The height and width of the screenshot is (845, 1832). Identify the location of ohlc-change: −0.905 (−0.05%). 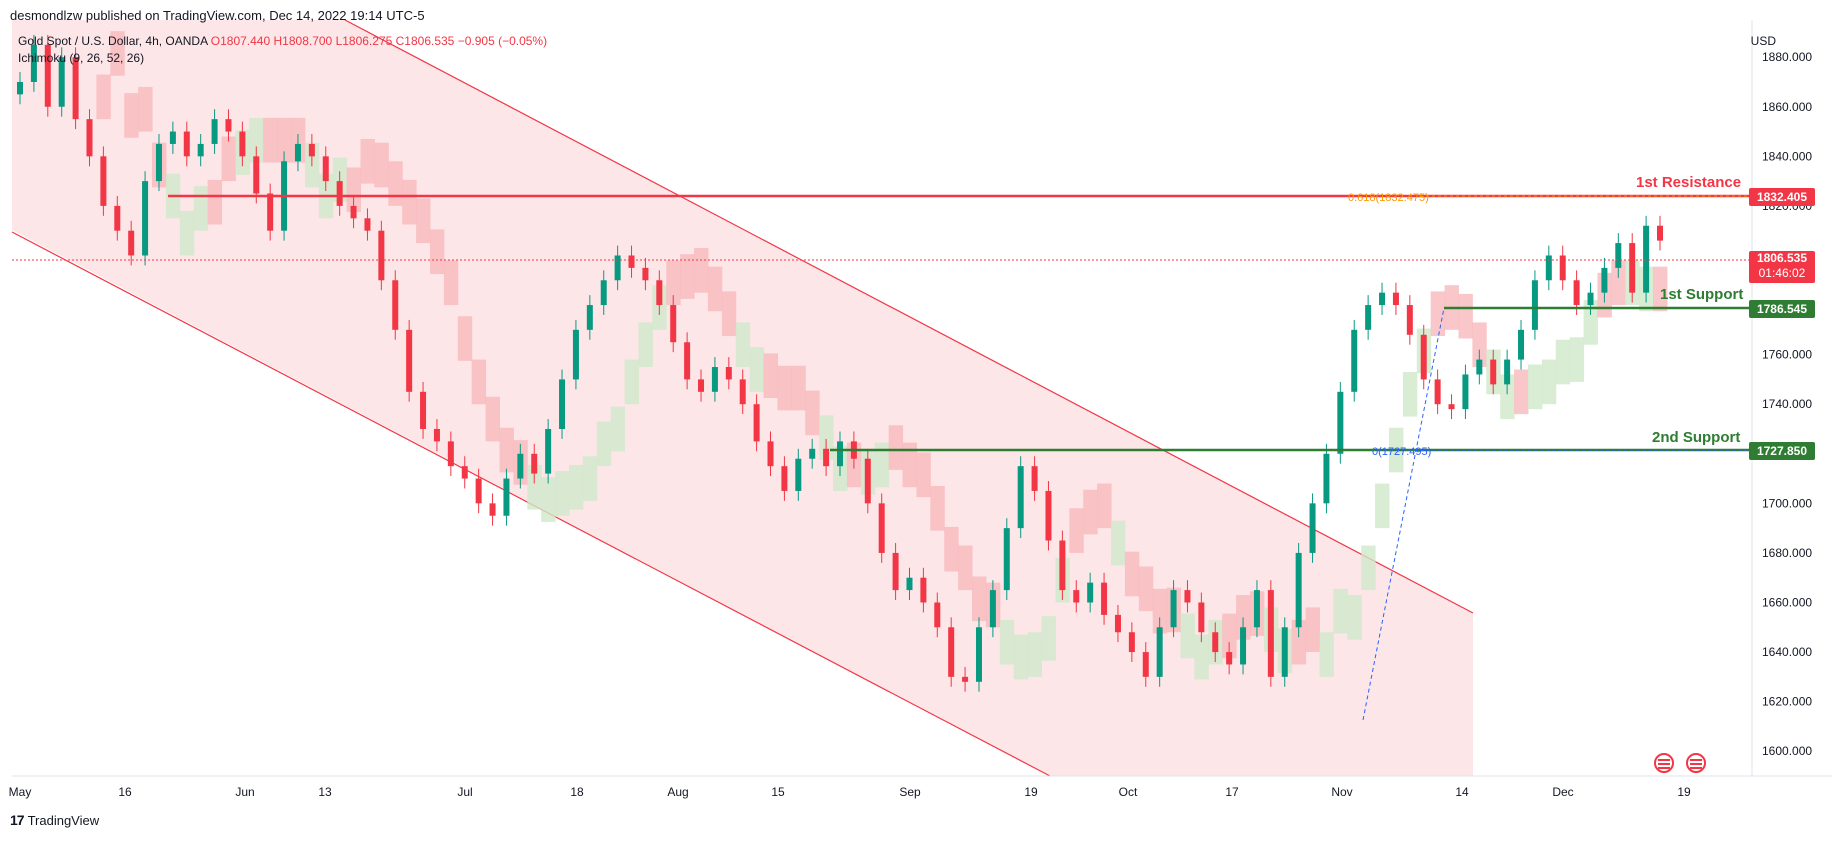
(502, 41).